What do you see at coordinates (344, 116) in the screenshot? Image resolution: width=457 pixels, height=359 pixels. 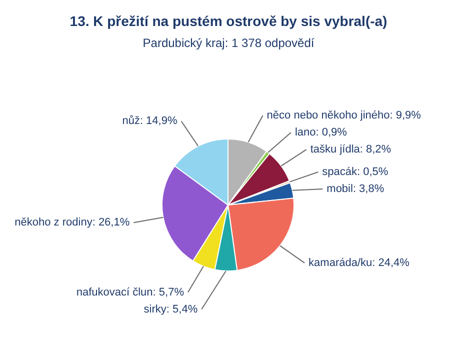 I see `slice-label: něco nebo někoho jiného: 9,9%` at bounding box center [344, 116].